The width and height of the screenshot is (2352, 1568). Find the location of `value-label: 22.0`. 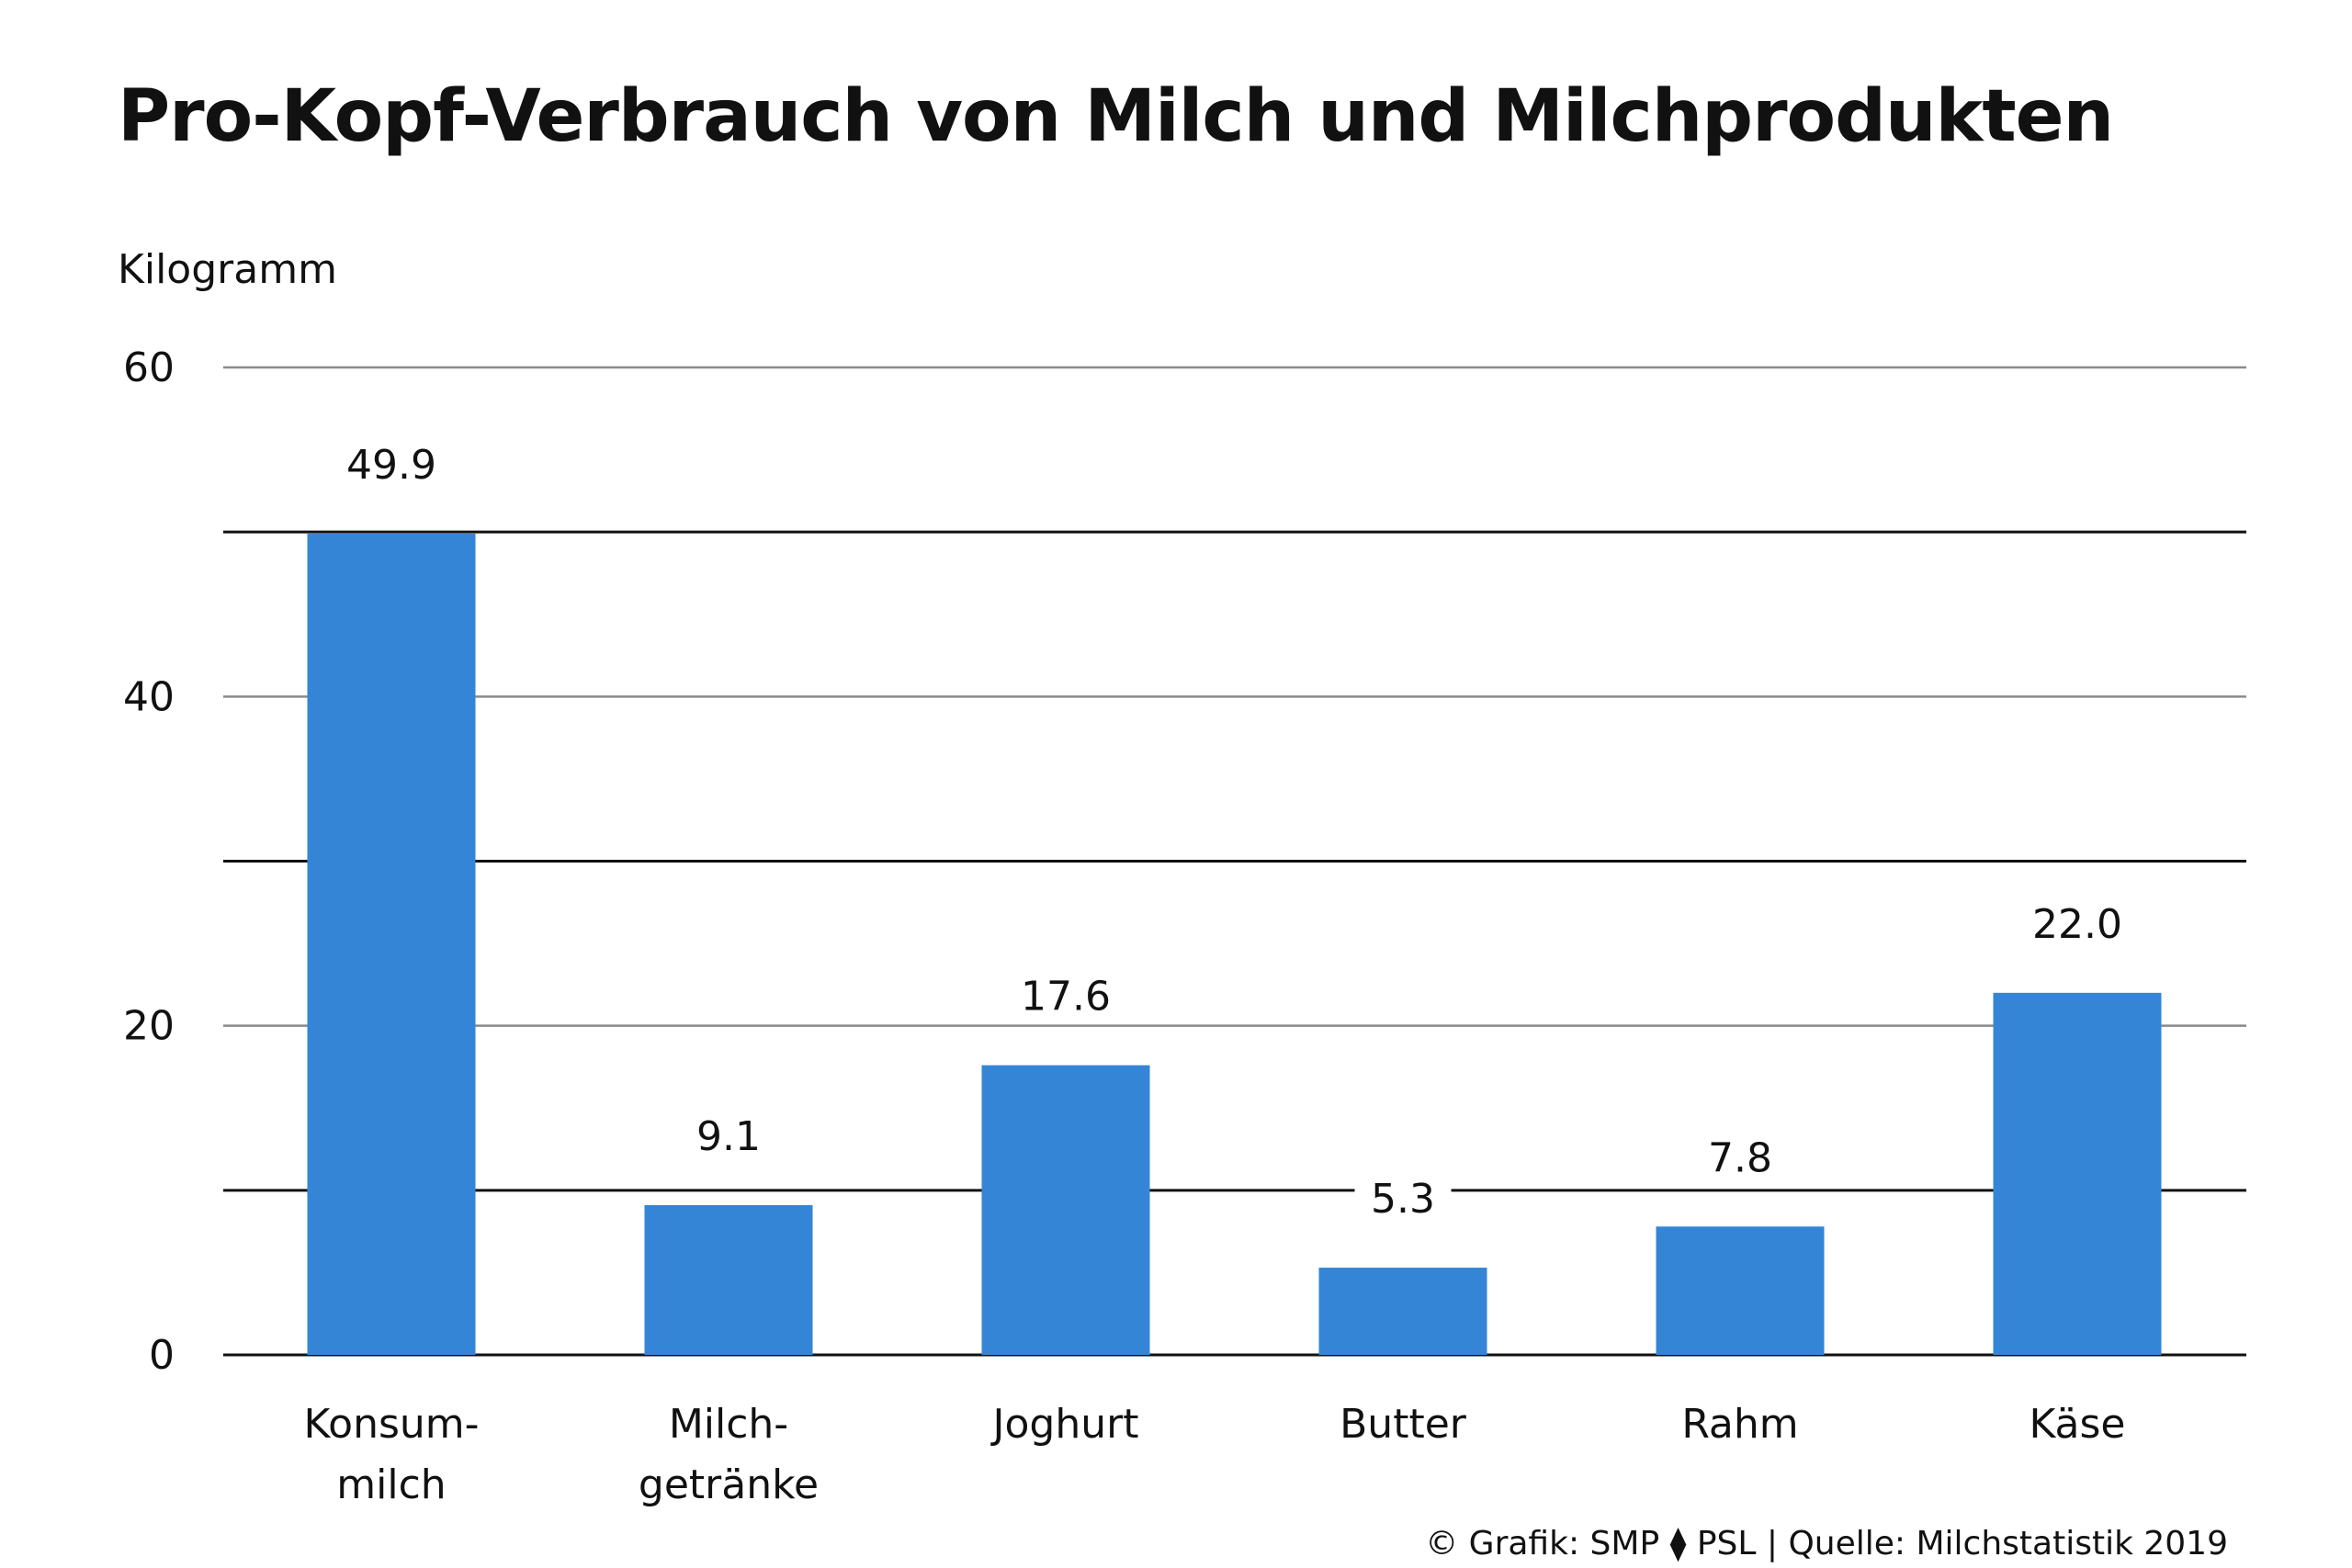

value-label: 22.0 is located at coordinates (2077, 924).